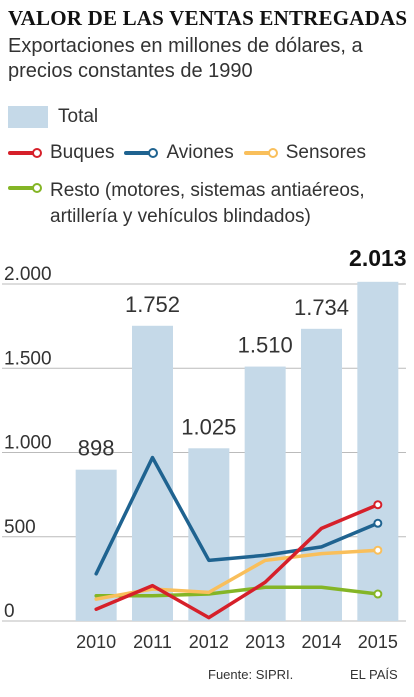  I want to click on y-tick-label-2000: 2.000, so click(28, 274).